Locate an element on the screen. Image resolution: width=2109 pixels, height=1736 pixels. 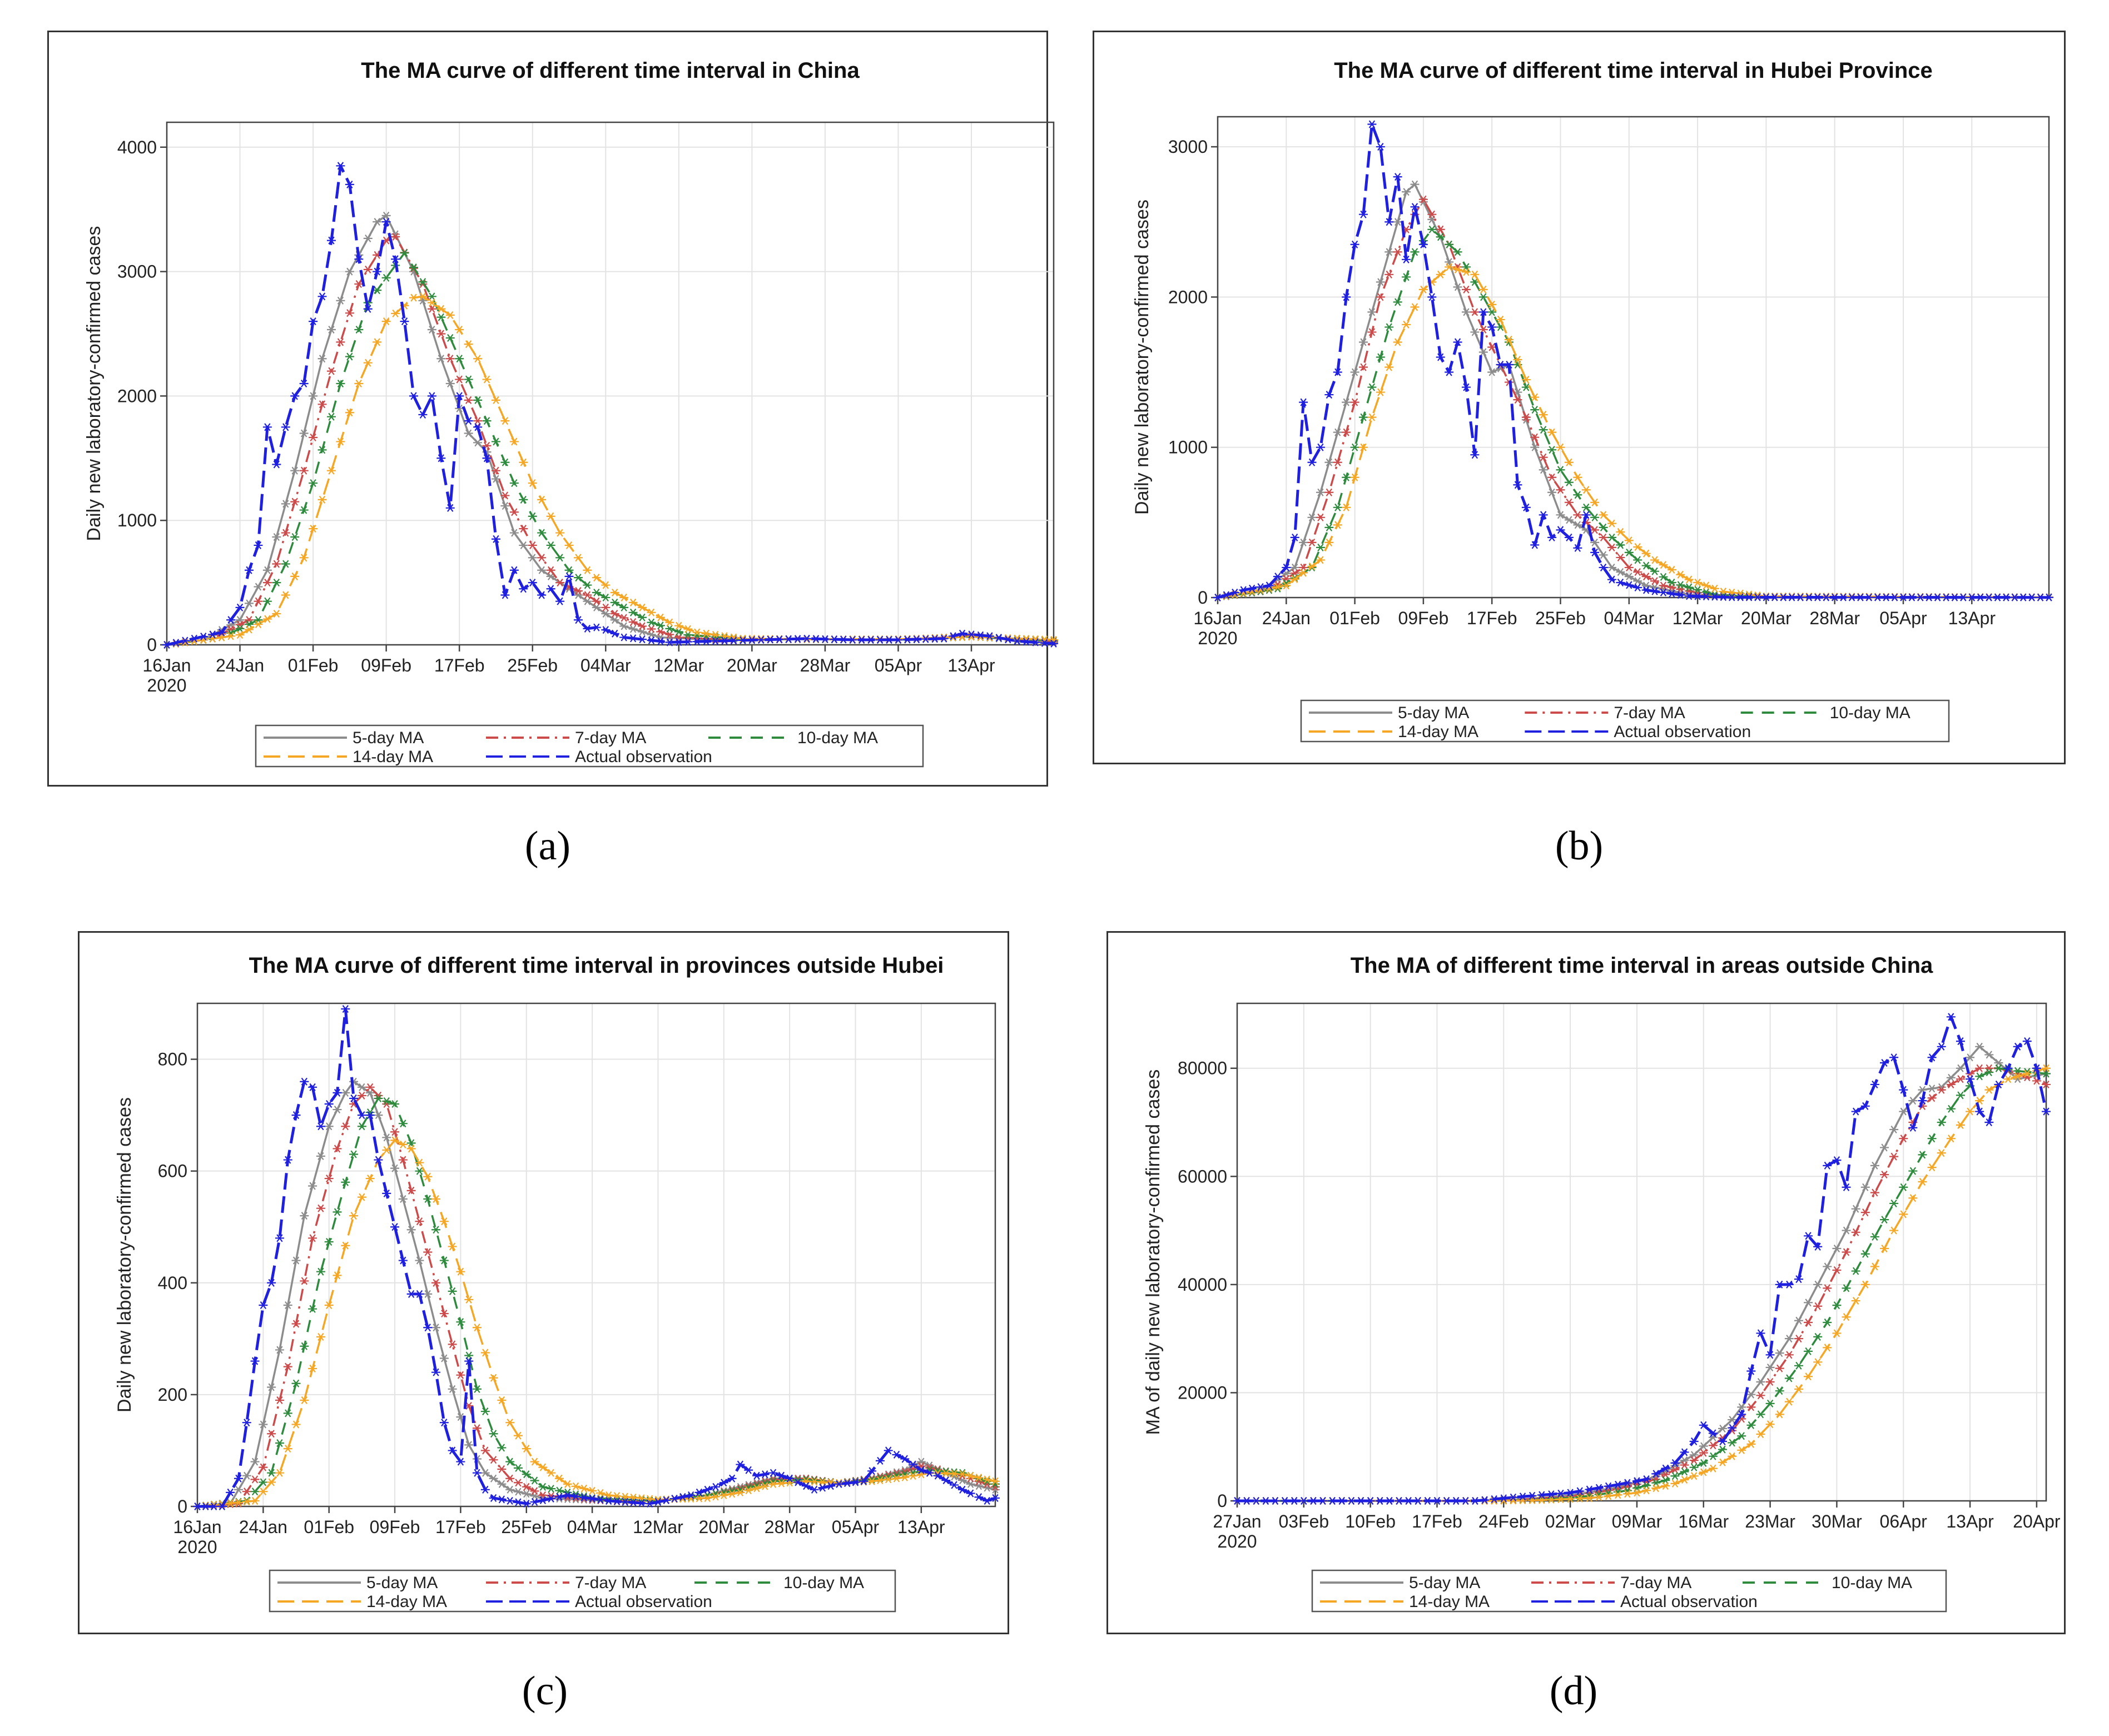
y-tick-label: 800 is located at coordinates (172, 1059).